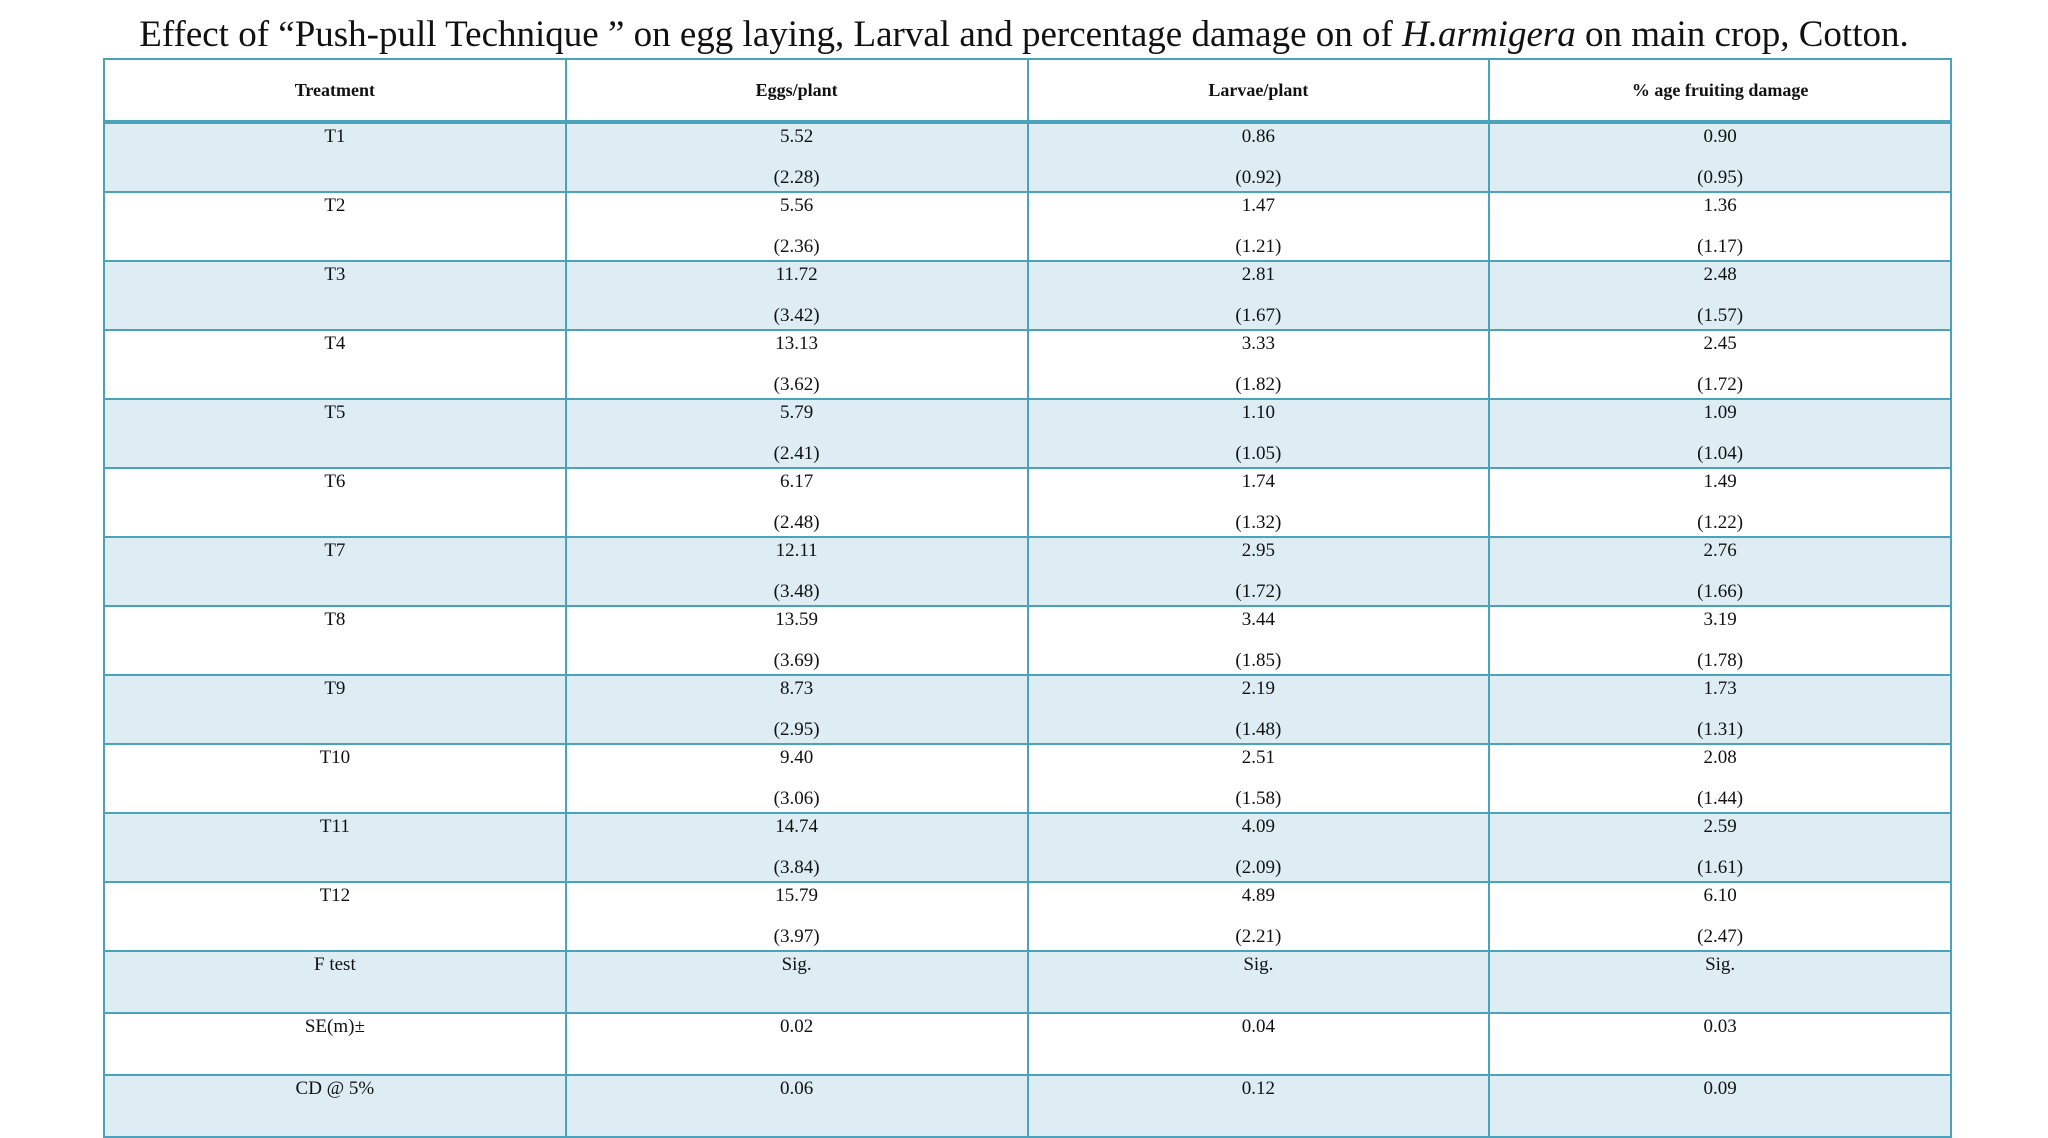 The height and width of the screenshot is (1138, 2048). Describe the element at coordinates (797, 433) in the screenshot. I see `cell-content: 5.79 (2.41)` at that location.